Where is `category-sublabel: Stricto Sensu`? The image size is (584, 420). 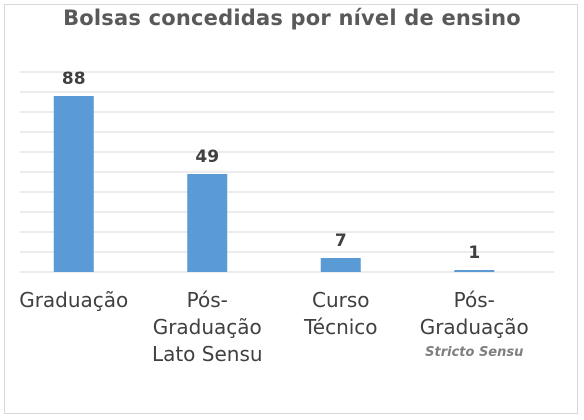 category-sublabel: Stricto Sensu is located at coordinates (474, 352).